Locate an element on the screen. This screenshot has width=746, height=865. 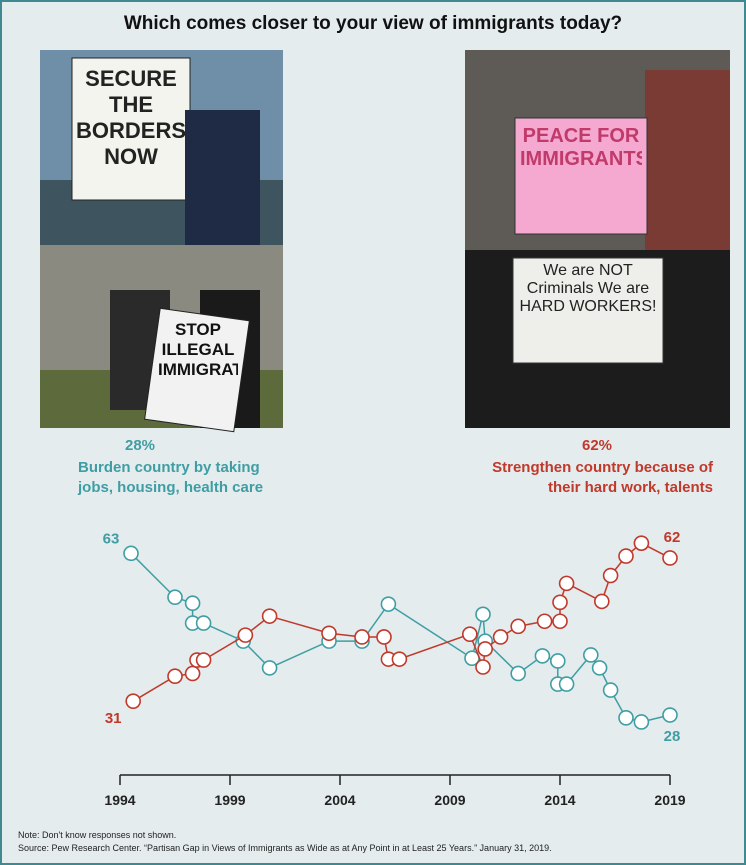
photo-sign: STOP ILLEGAL IMMIGRATION is located at coordinates (198, 349).